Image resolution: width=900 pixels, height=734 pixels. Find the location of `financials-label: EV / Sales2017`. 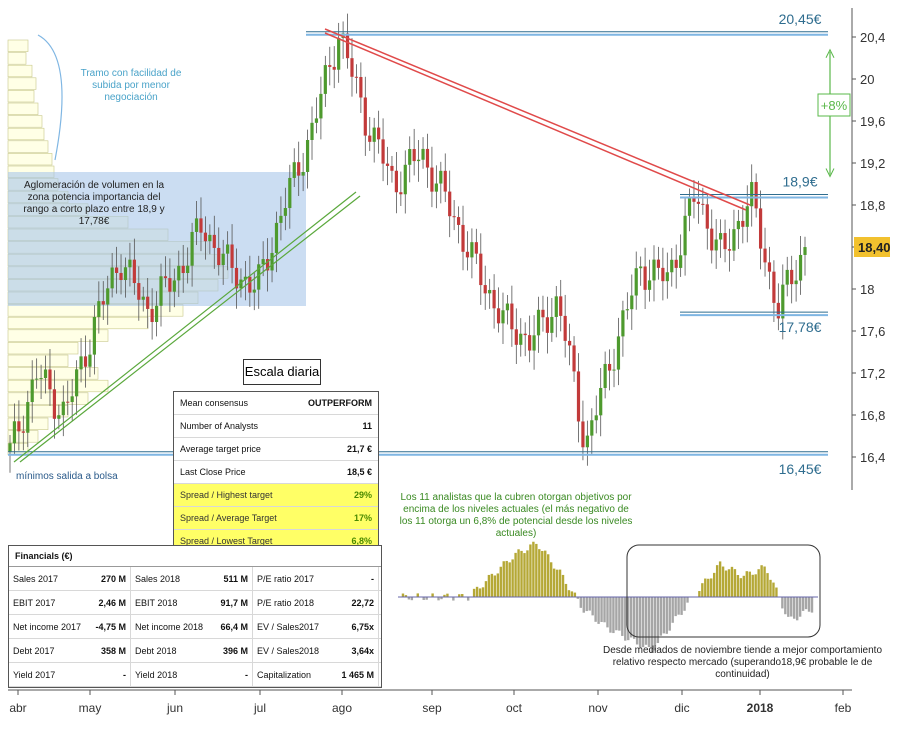

financials-label: EV / Sales2017 is located at coordinates (288, 626).